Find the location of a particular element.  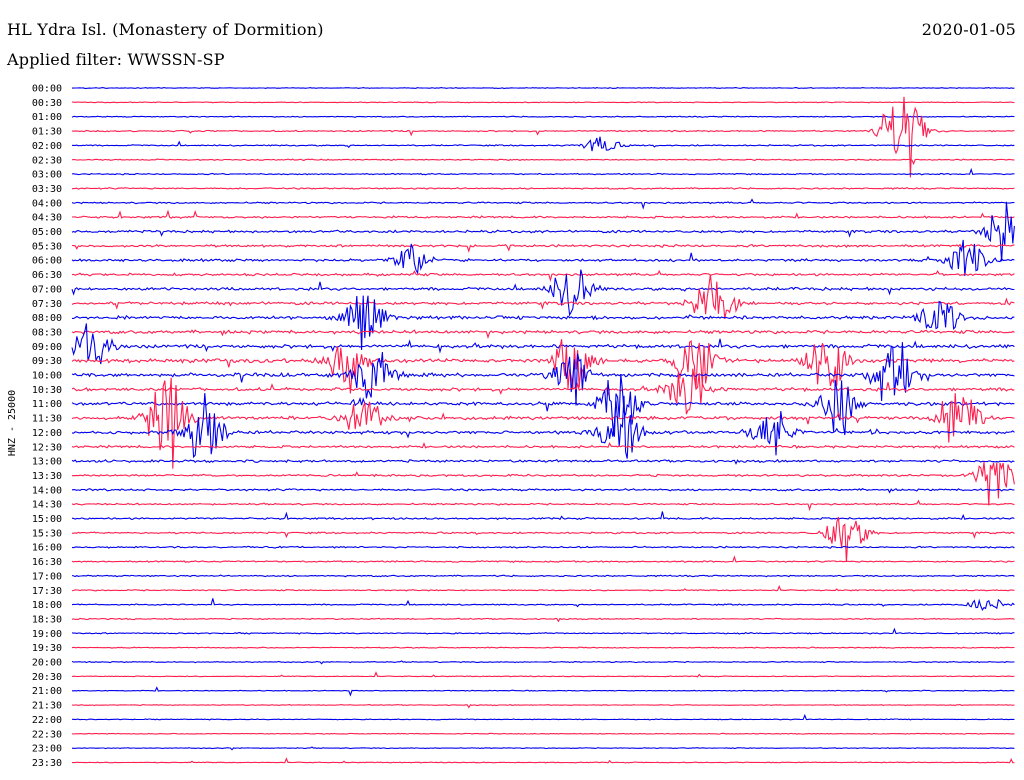

row-time-label: 09:00 is located at coordinates (47, 347).